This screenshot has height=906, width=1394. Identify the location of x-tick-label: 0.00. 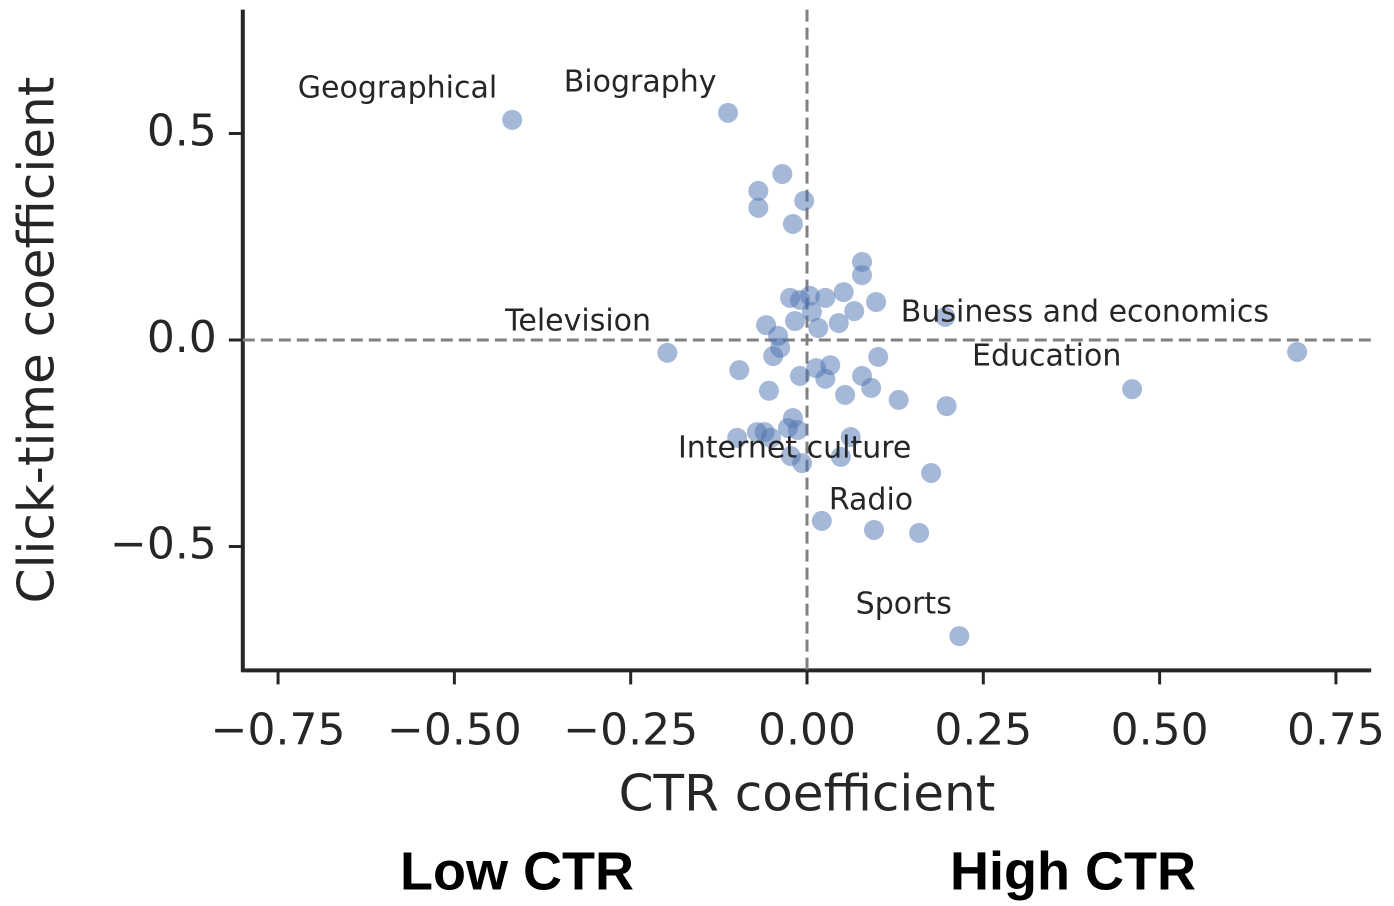
(807, 729).